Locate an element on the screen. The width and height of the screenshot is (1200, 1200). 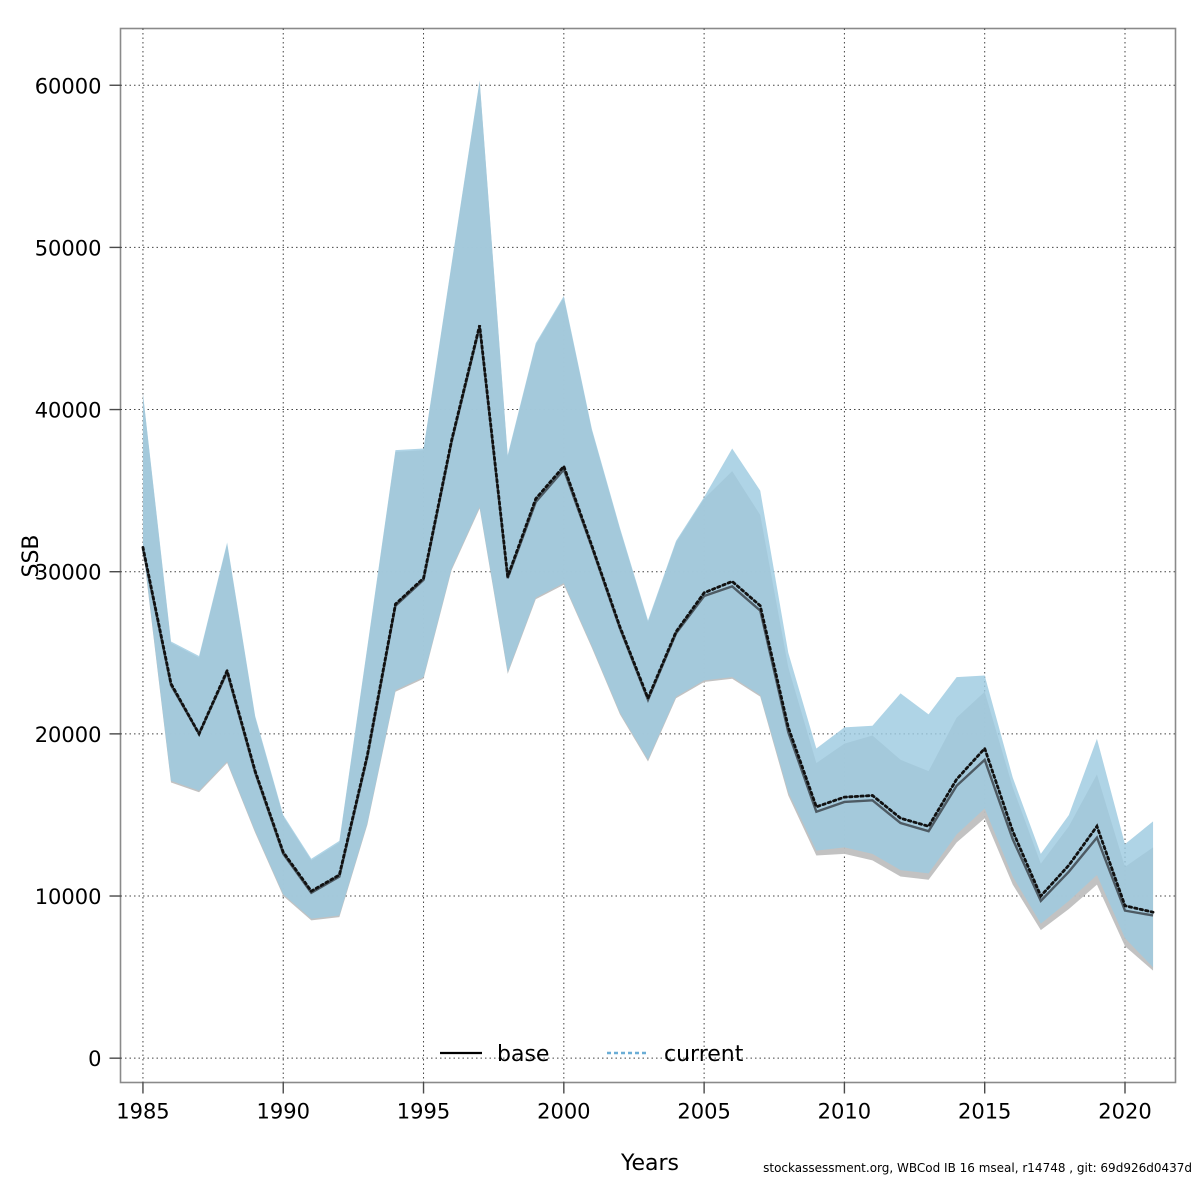
y-axis-tick-label: 30000 is located at coordinates (68, 573).